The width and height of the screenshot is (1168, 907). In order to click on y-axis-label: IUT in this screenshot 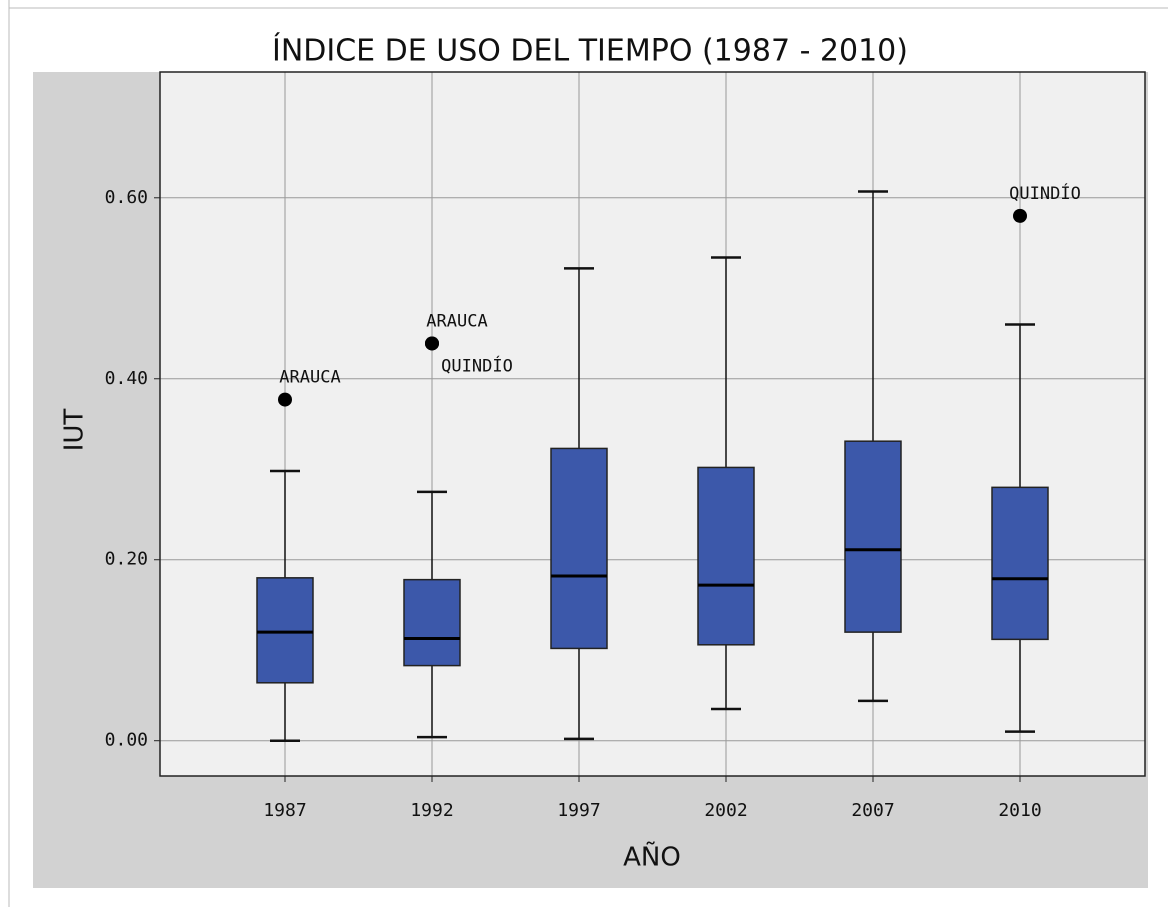, I will do `click(75, 430)`.